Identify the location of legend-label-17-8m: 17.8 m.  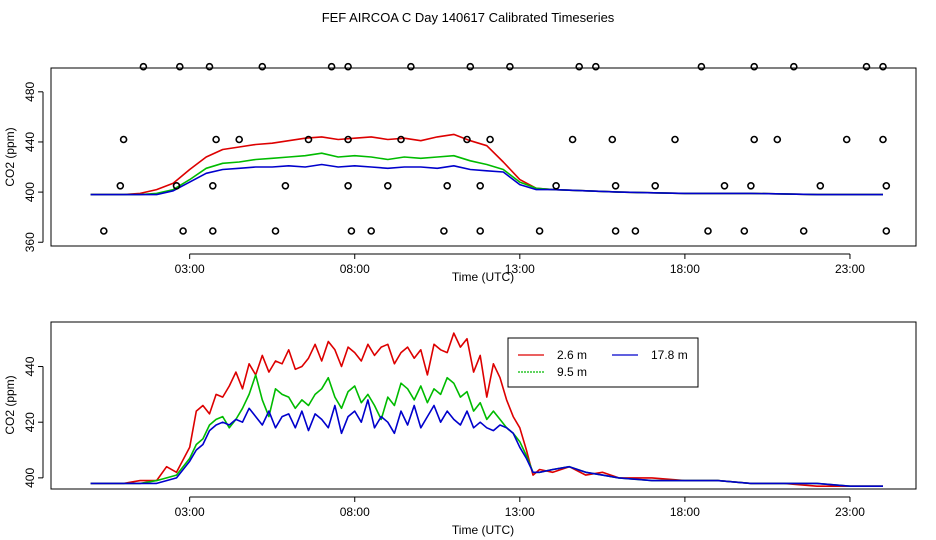
(669, 355).